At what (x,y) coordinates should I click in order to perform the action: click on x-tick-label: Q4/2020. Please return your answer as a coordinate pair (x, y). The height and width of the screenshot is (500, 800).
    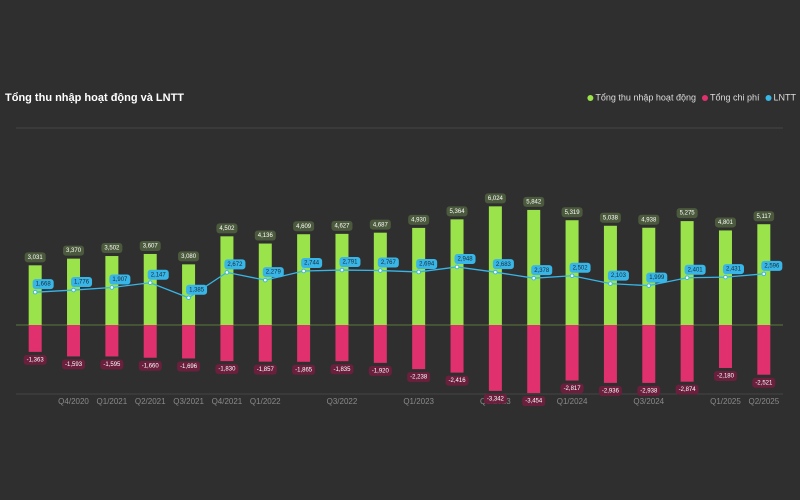
    Looking at the image, I should click on (73, 401).